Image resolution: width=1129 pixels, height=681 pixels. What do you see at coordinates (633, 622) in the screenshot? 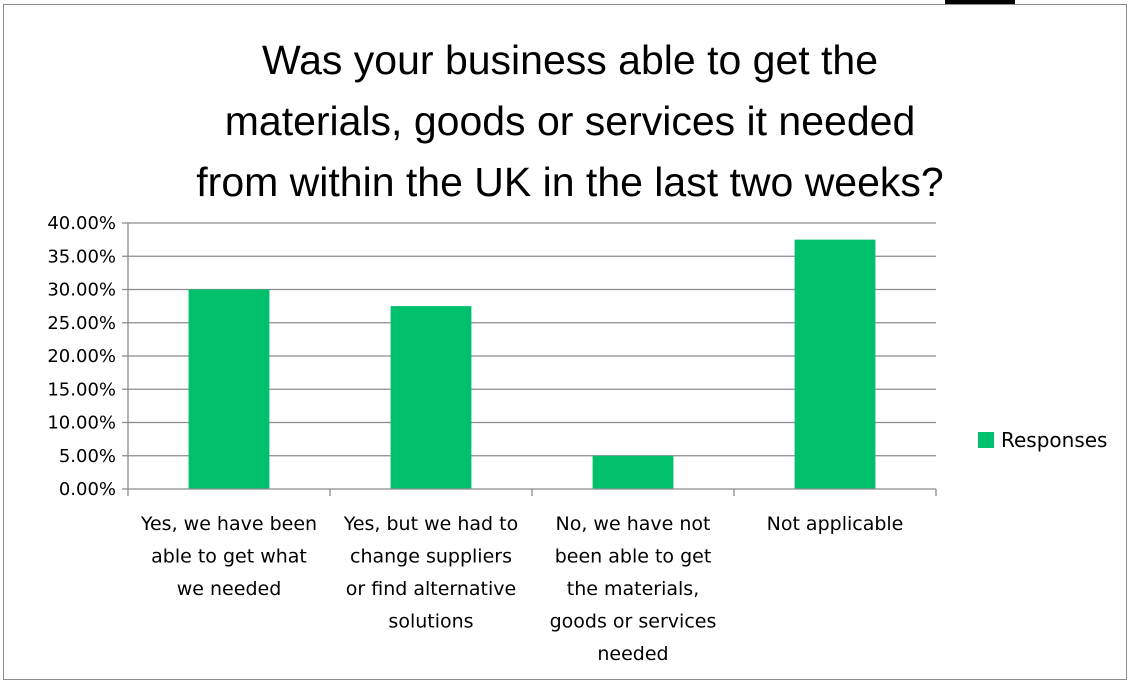
I see `category-label: goods or services` at bounding box center [633, 622].